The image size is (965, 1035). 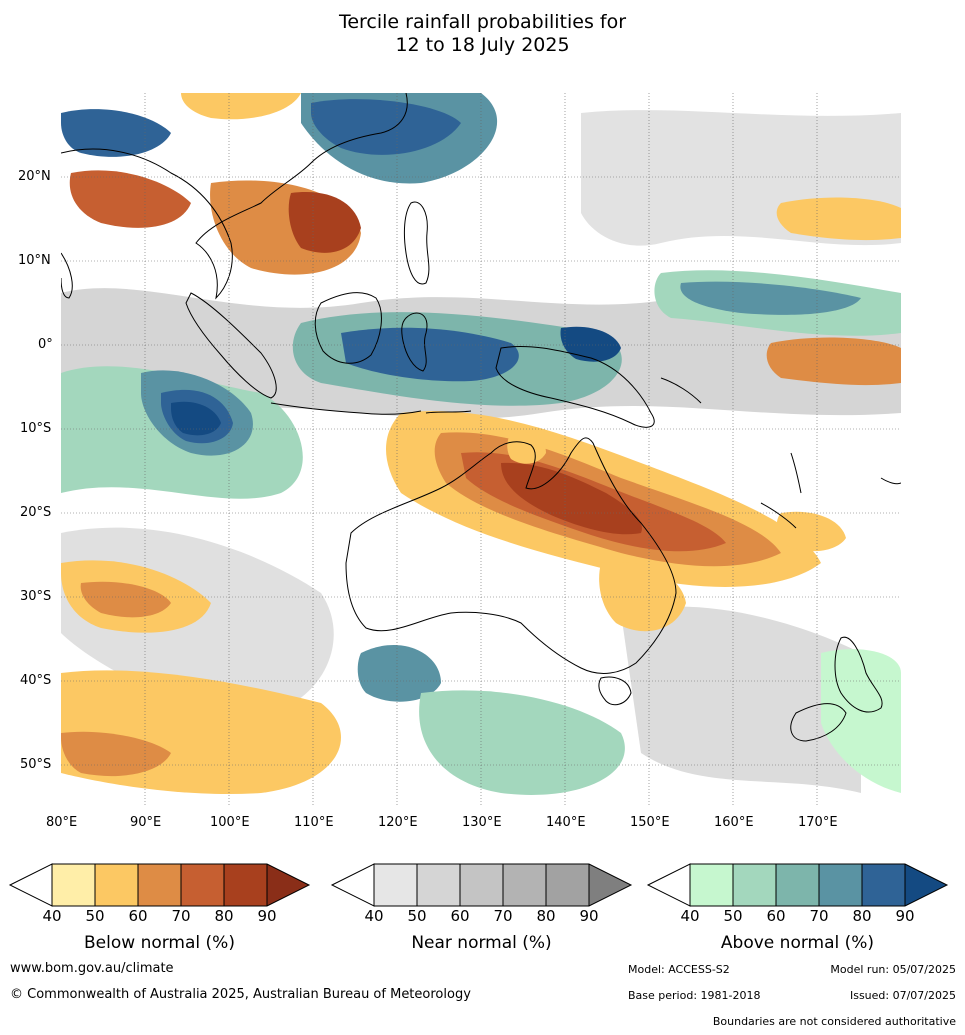 What do you see at coordinates (92, 968) in the screenshot?
I see `website-link: www.bom.gov.au/climate` at bounding box center [92, 968].